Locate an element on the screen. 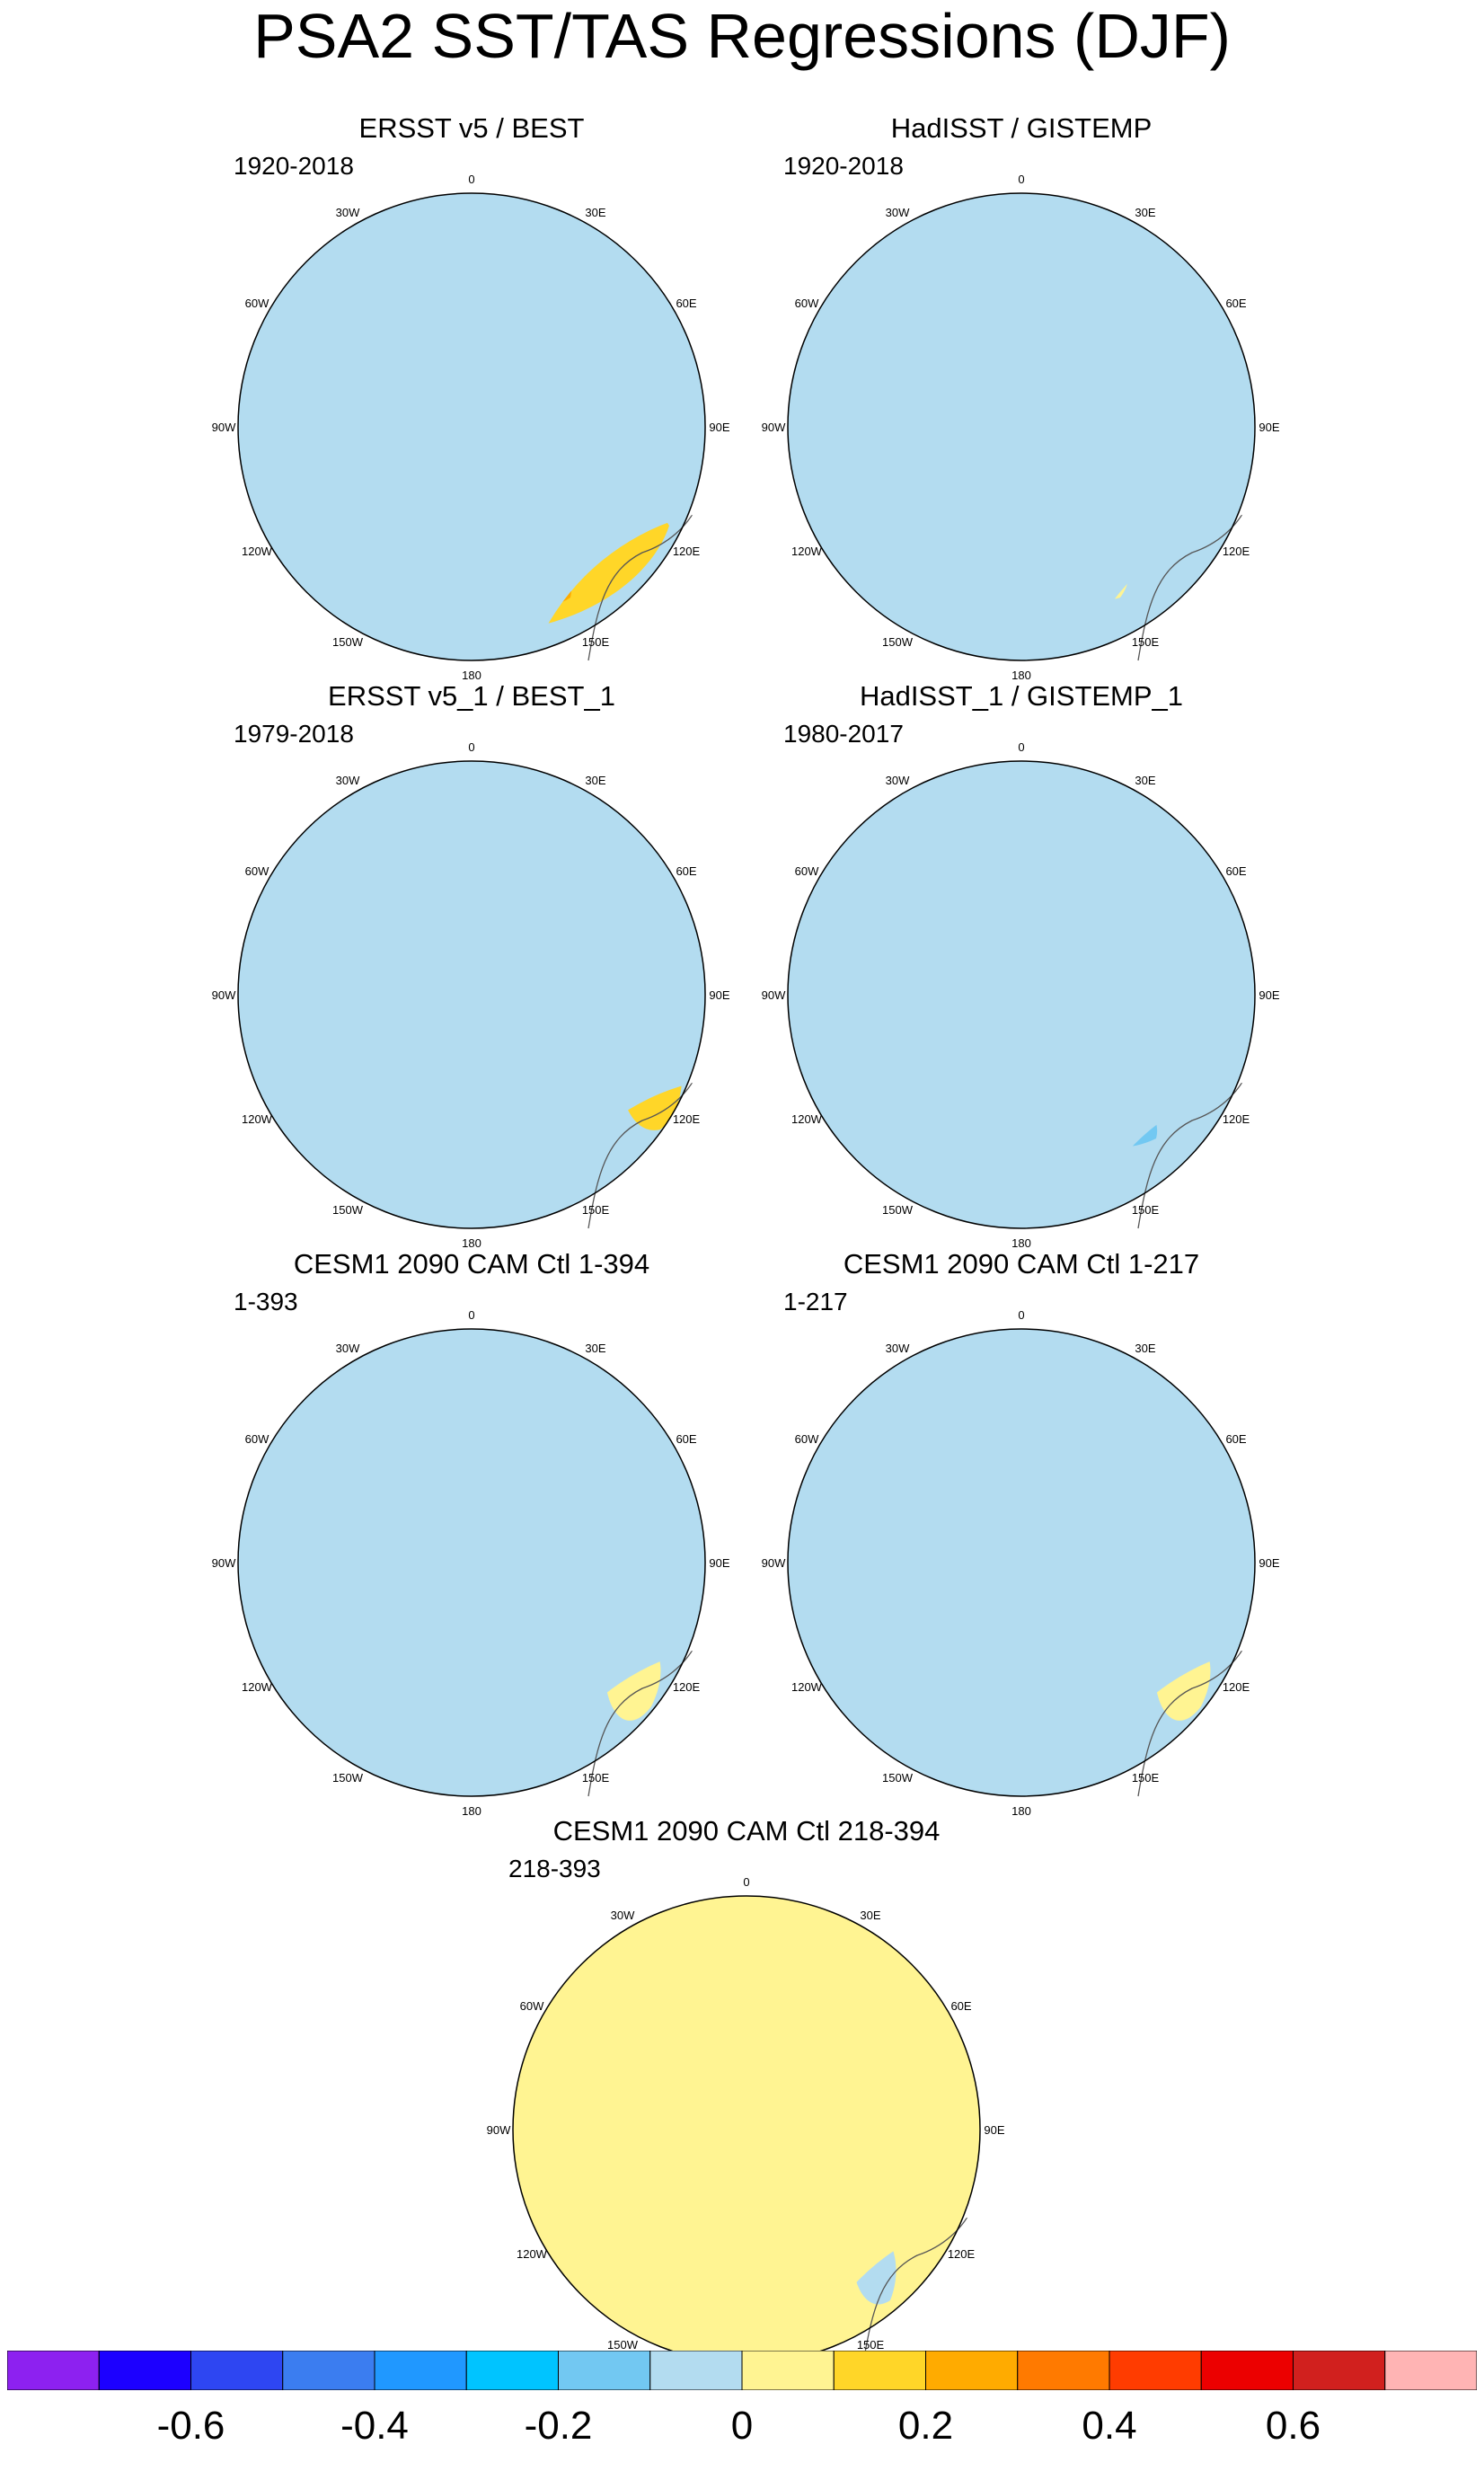 The image size is (1484, 2489). colorbar-labels: -0.6 -0.4 -0.2 0 0.2 0.4 0.6 is located at coordinates (742, 2428).